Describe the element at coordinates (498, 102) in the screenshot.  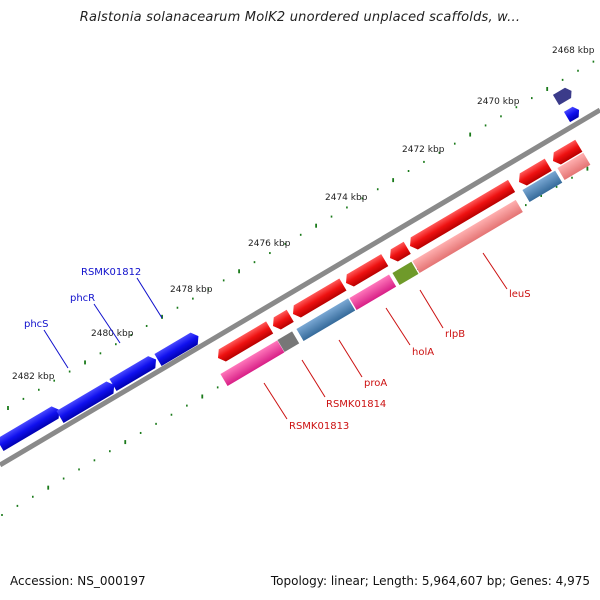
I see `kbp-label: 2470 kbp` at that location.